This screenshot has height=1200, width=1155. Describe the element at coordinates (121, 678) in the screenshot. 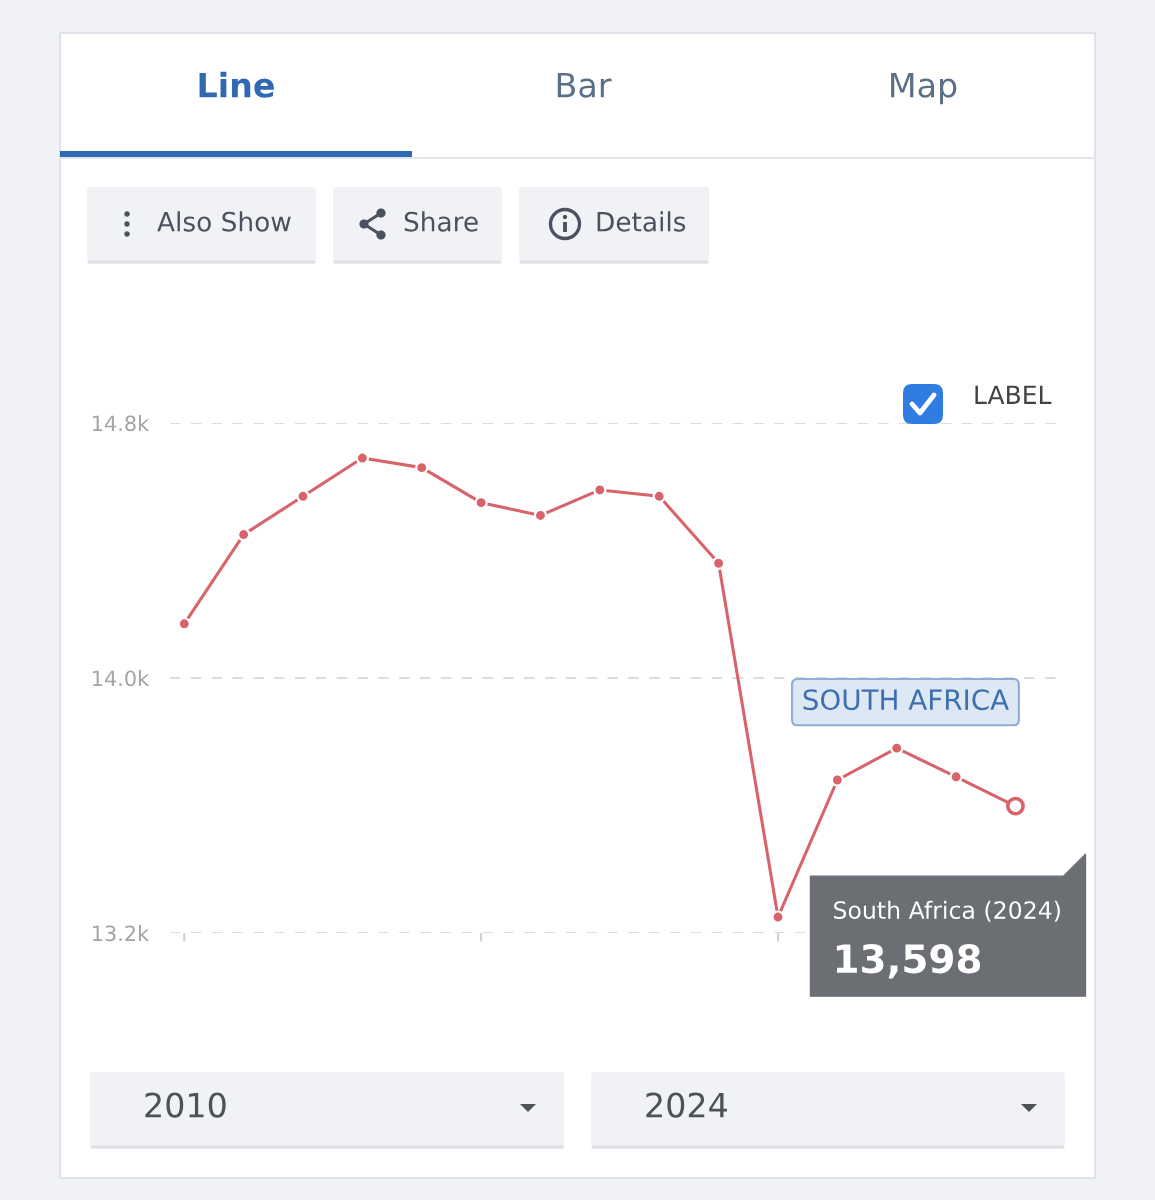

I see `y-tick-label: 14.0k` at that location.